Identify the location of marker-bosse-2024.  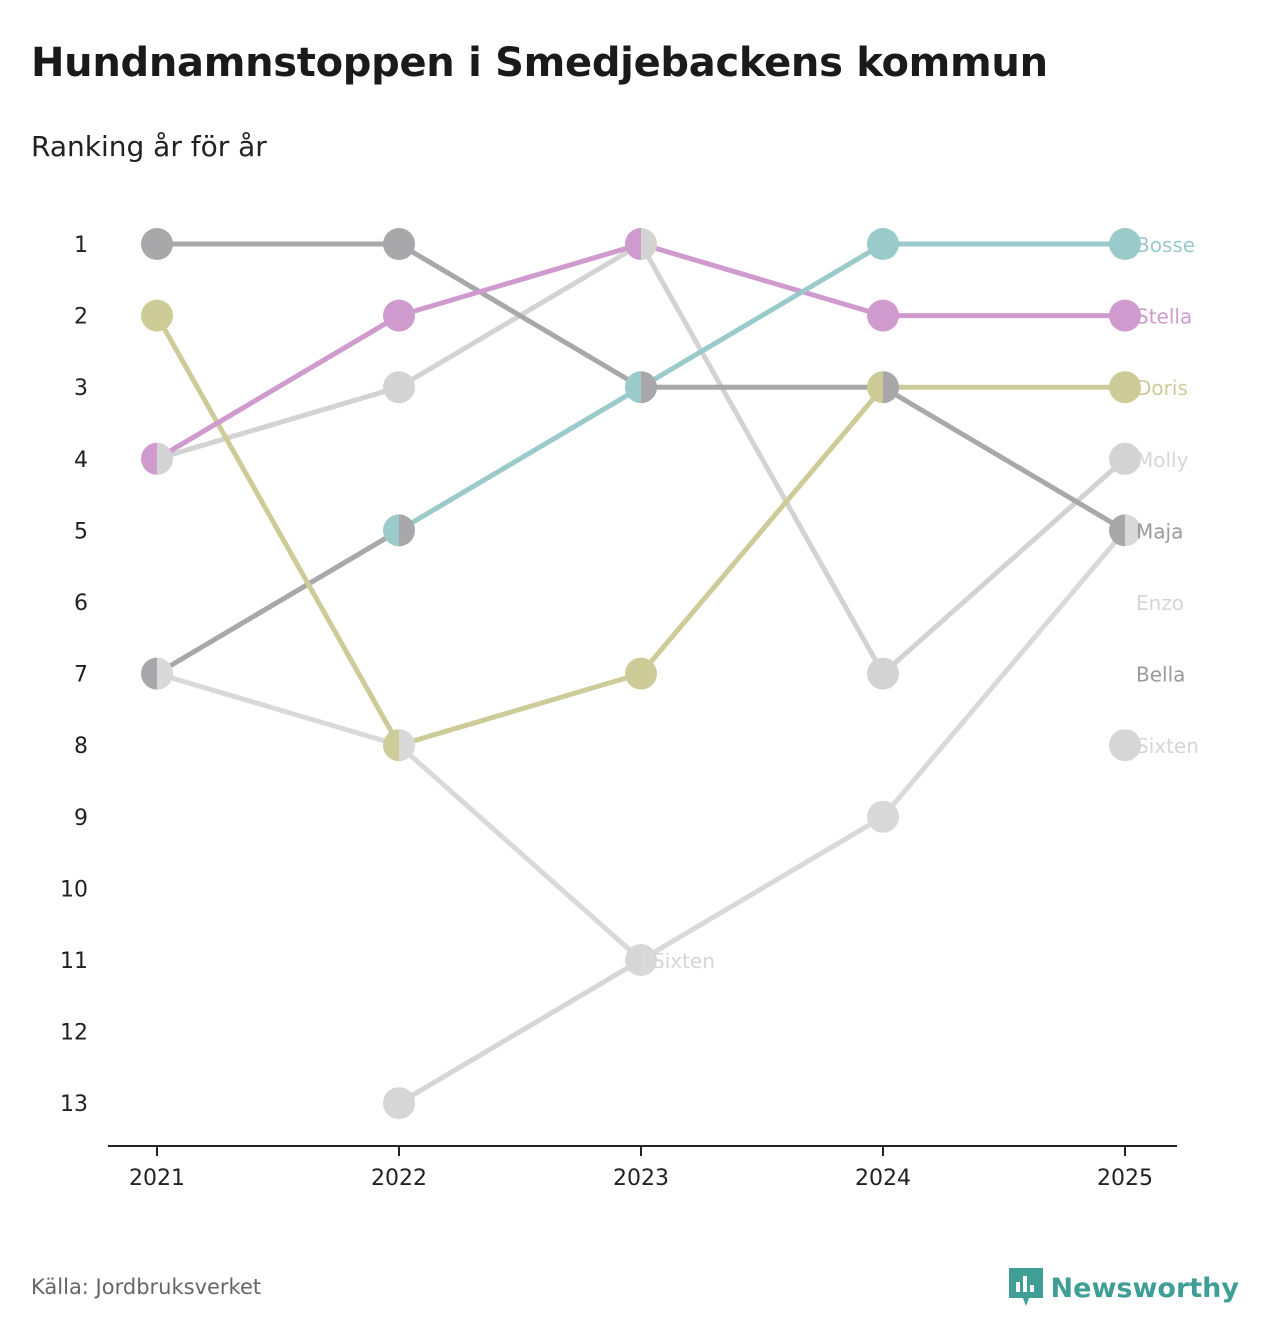
(883, 244).